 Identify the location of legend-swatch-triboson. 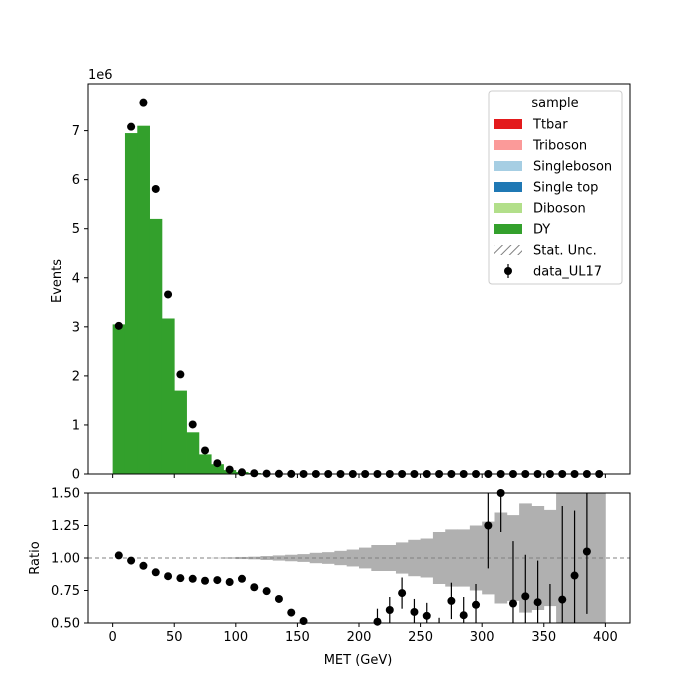
(508, 145).